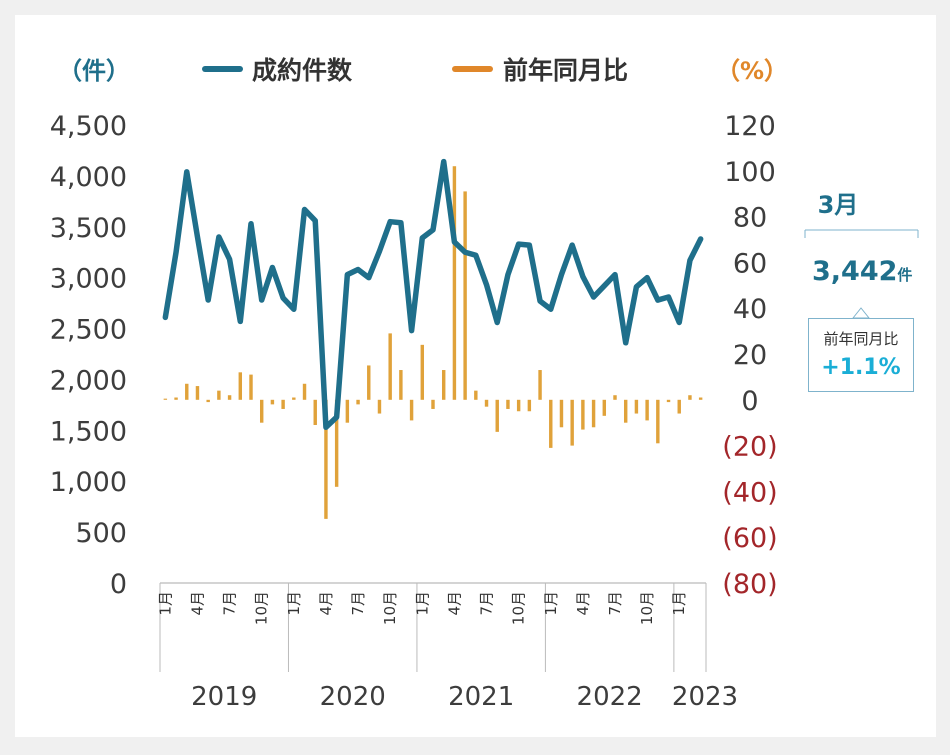 The height and width of the screenshot is (755, 950). What do you see at coordinates (224, 697) in the screenshot?
I see `x-year-label: 2019` at bounding box center [224, 697].